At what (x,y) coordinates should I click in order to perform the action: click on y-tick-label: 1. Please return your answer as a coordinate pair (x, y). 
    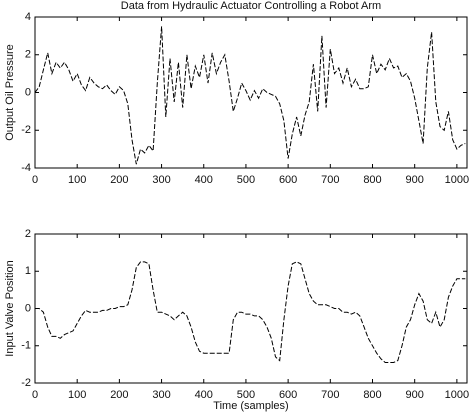
    Looking at the image, I should click on (28, 271).